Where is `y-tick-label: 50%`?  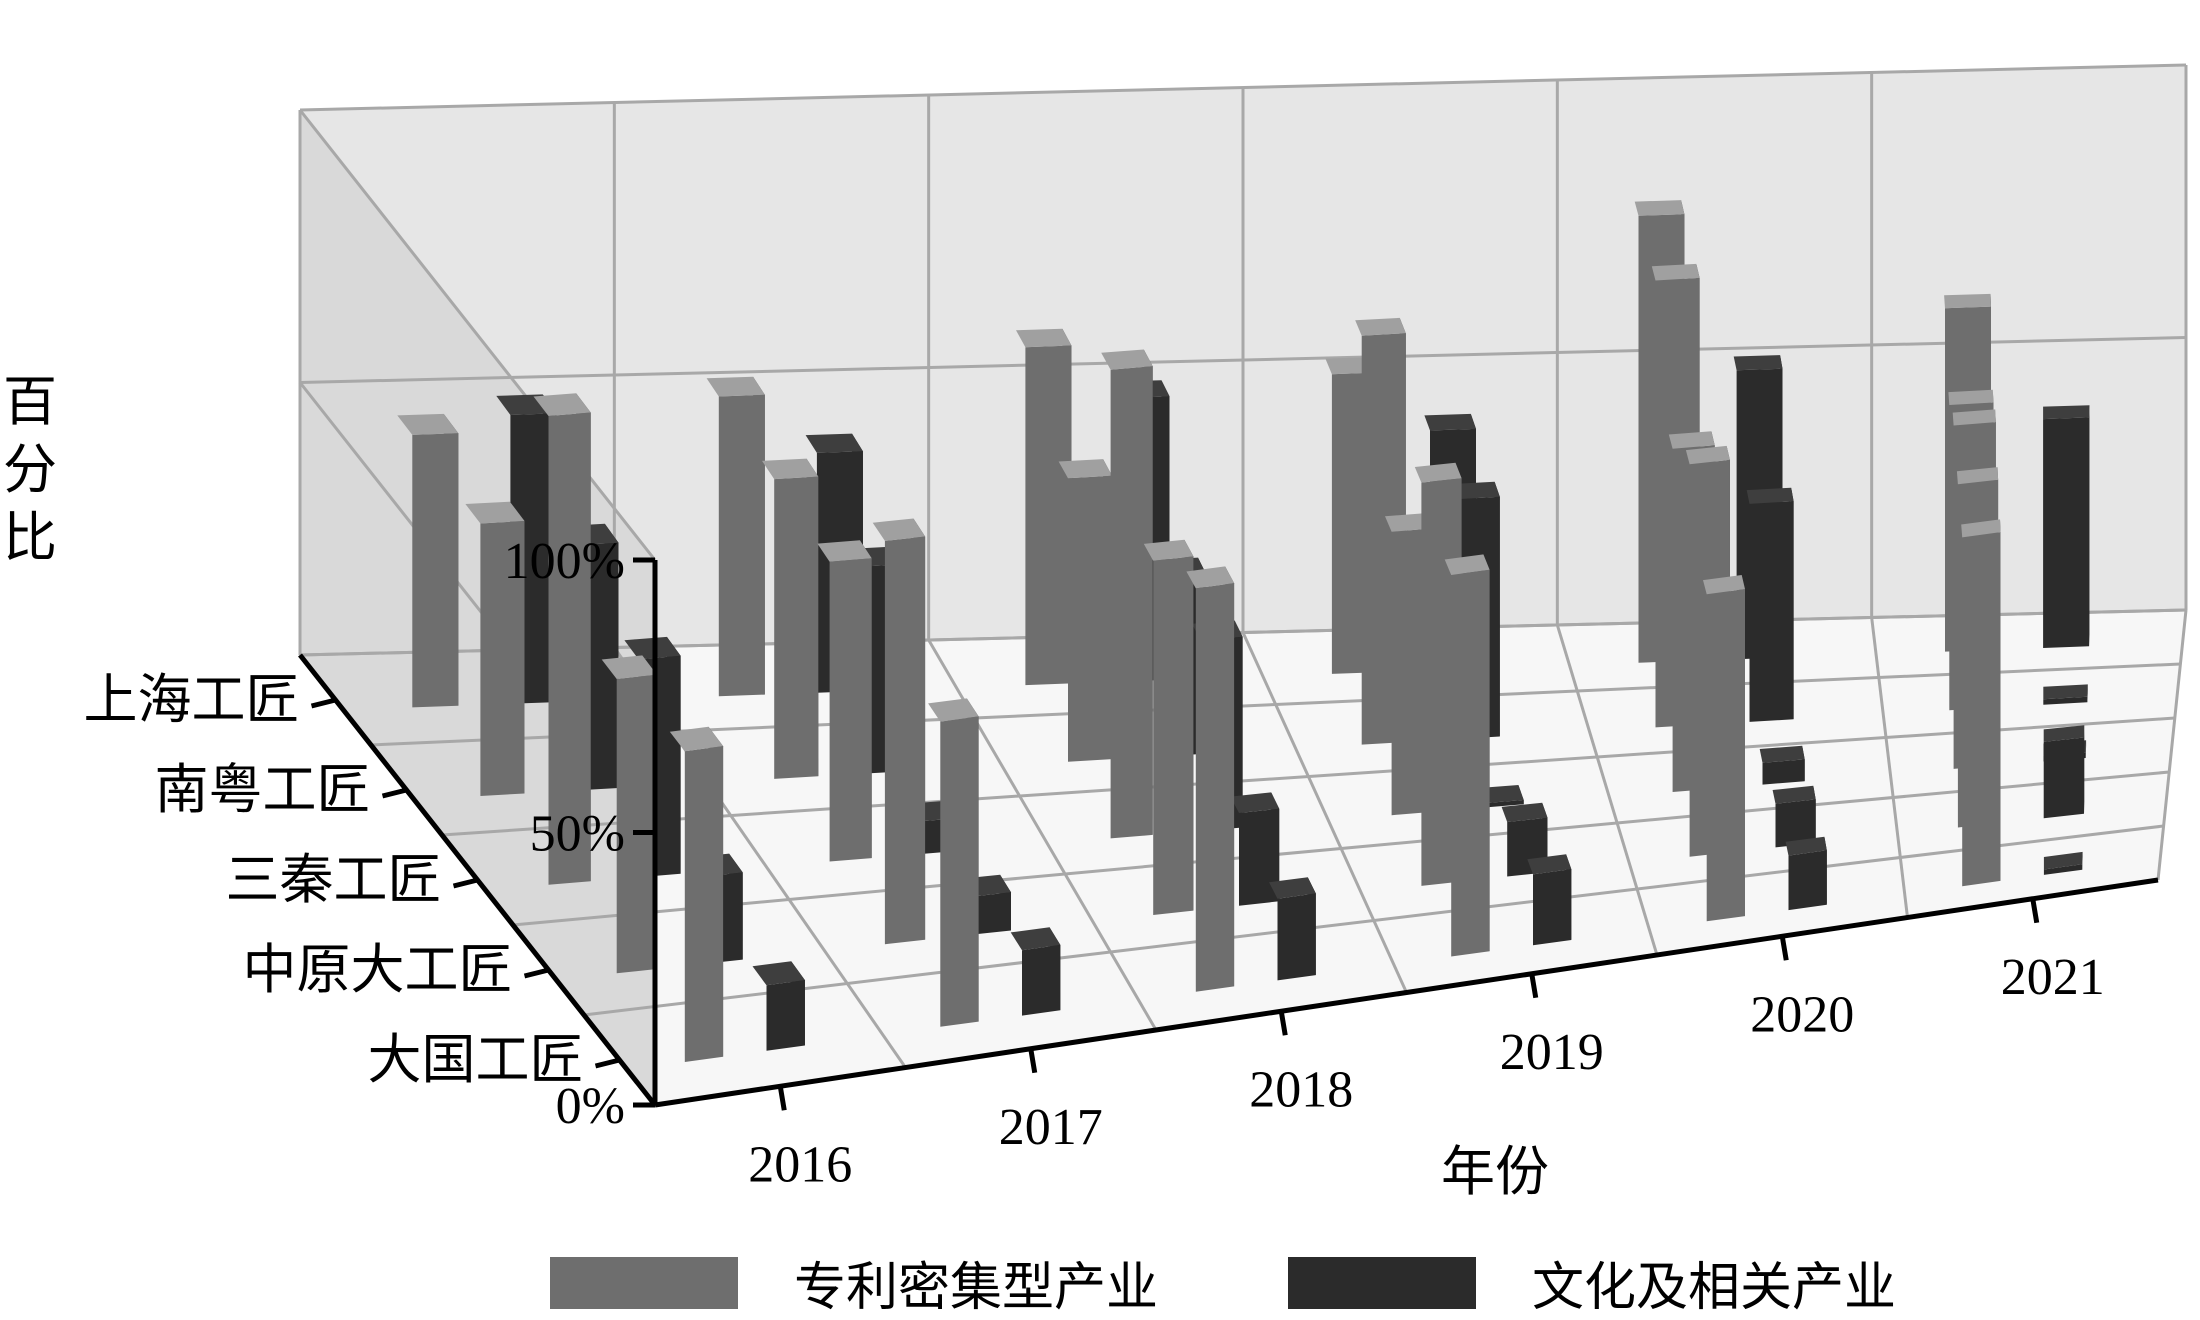 y-tick-label: 50% is located at coordinates (577, 834).